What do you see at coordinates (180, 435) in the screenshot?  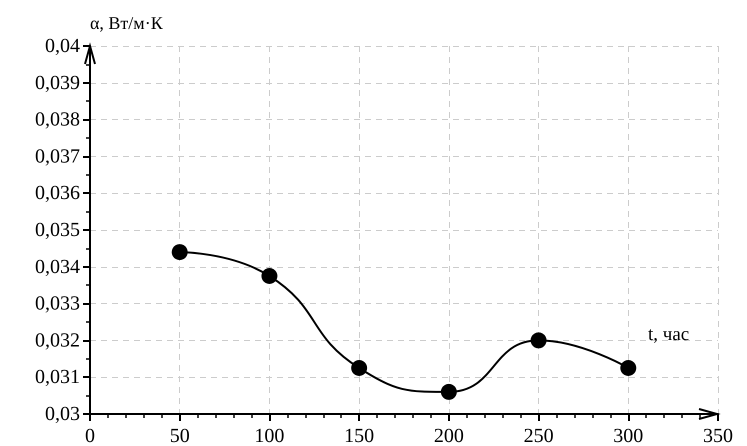 I see `x-tick-label: 50` at bounding box center [180, 435].